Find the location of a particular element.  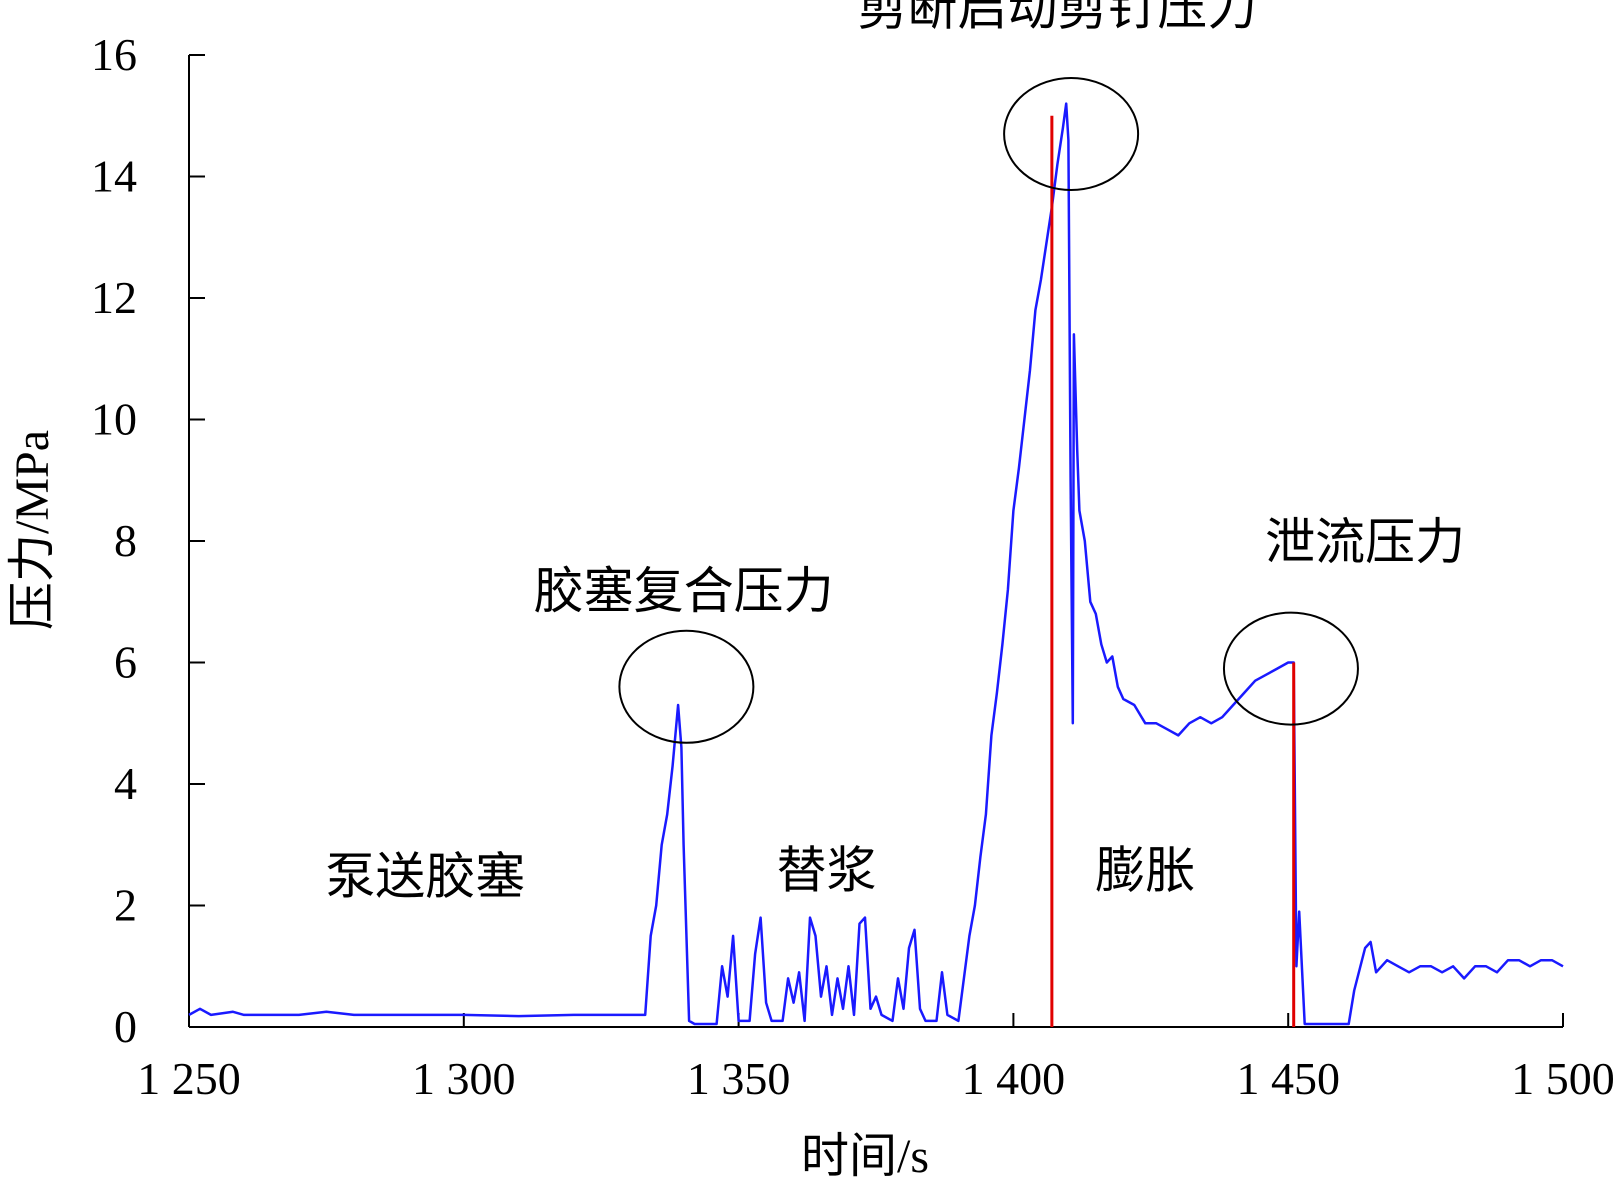

annotation-label: 胶塞复合压力 is located at coordinates (684, 591).